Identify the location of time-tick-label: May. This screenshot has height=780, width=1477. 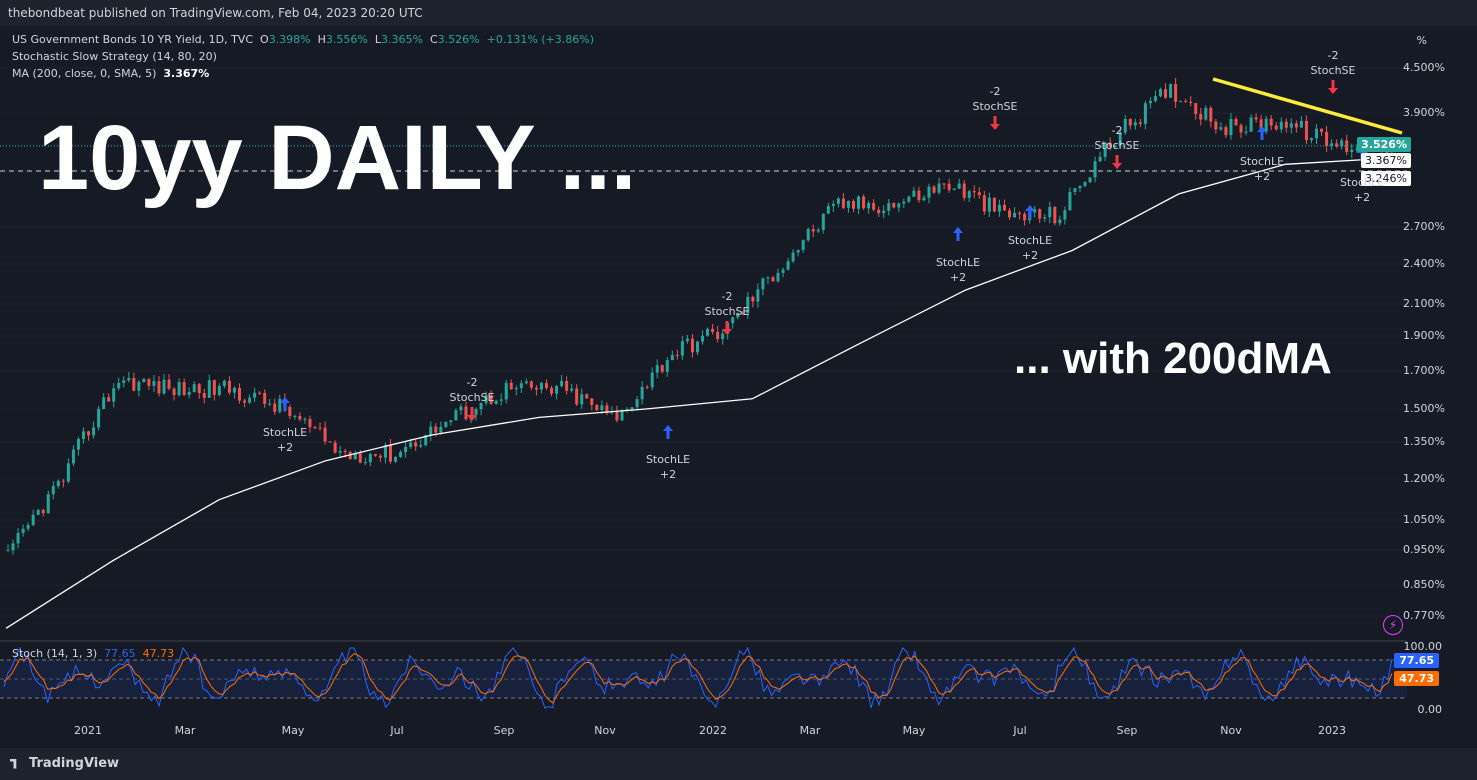
(914, 730).